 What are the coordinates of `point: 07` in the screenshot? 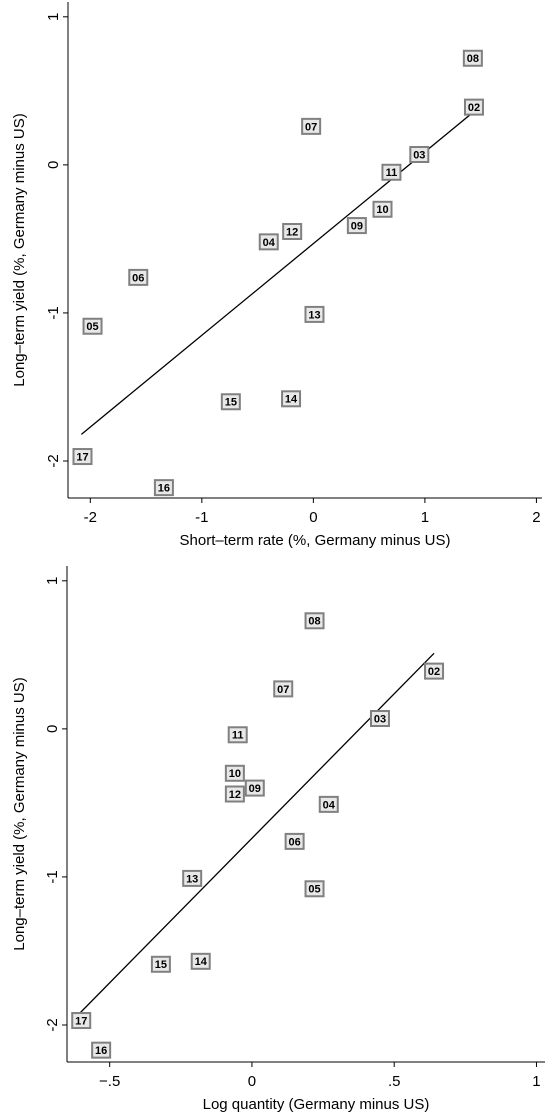 It's located at (283, 689).